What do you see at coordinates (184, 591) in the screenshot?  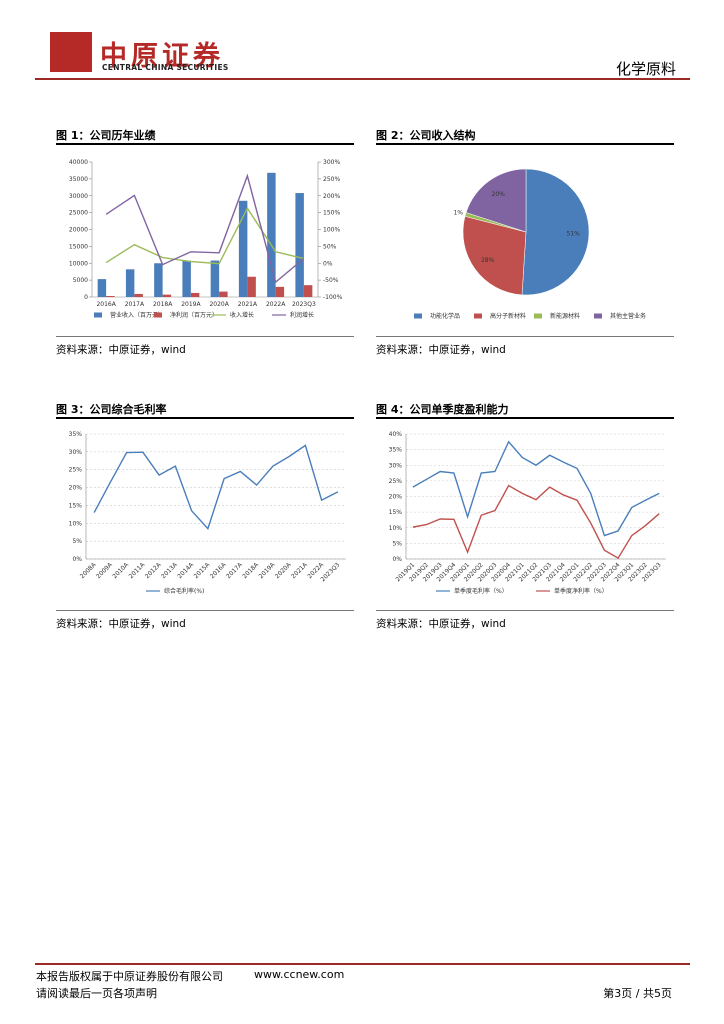 I see `legend-label: 综合毛利率(%)` at bounding box center [184, 591].